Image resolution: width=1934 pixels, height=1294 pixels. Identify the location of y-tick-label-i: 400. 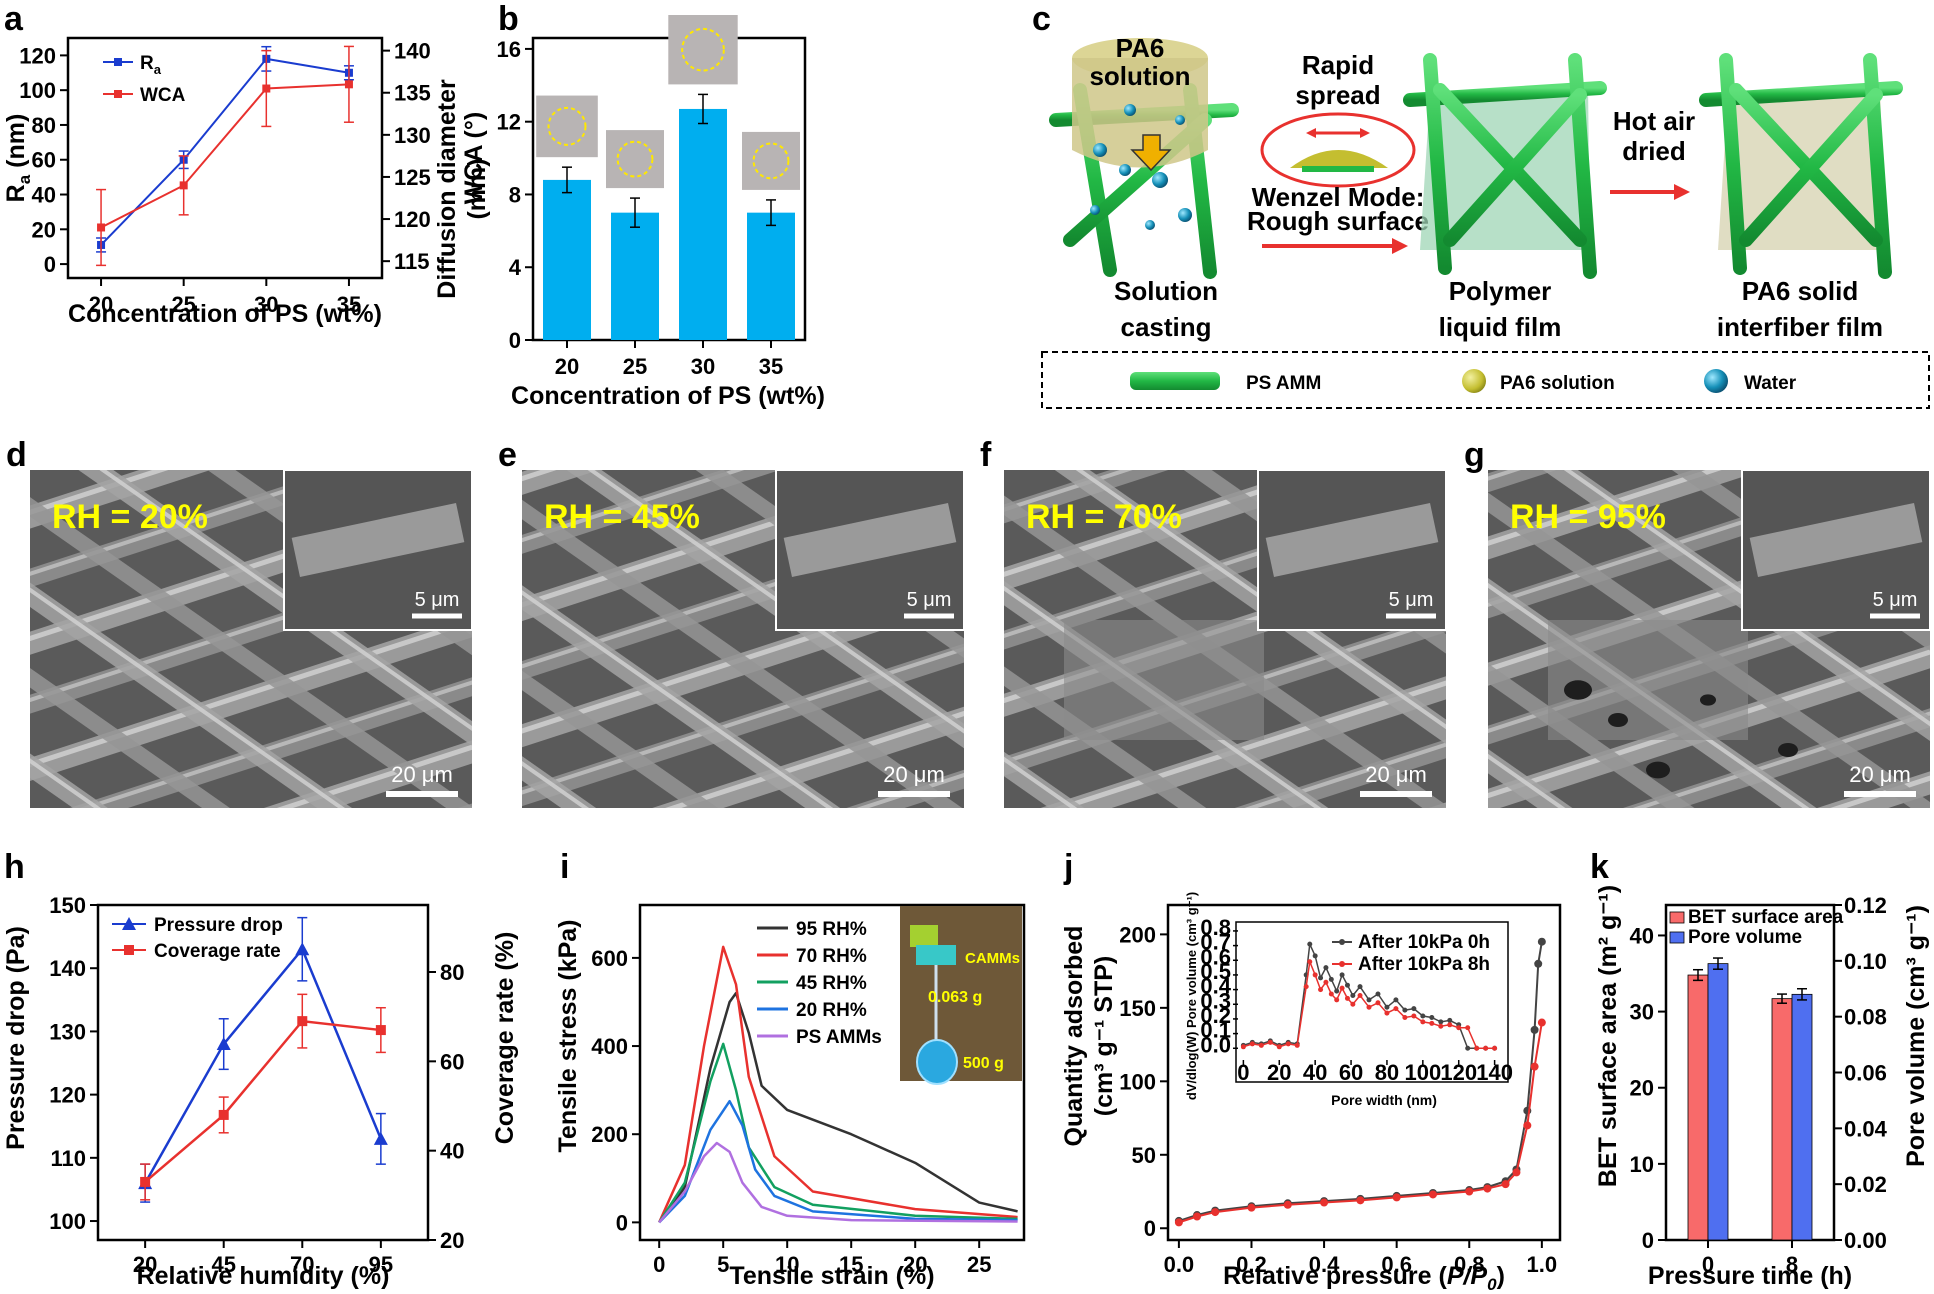
(609, 1046).